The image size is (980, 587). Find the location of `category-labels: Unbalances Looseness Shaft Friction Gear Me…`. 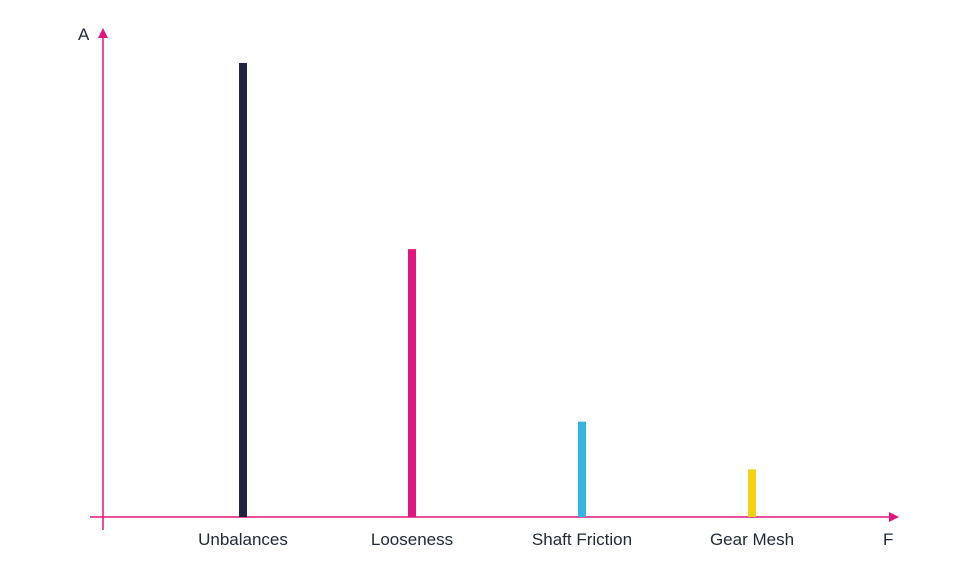

category-labels: Unbalances Looseness Shaft Friction Gear Me… is located at coordinates (496, 539).